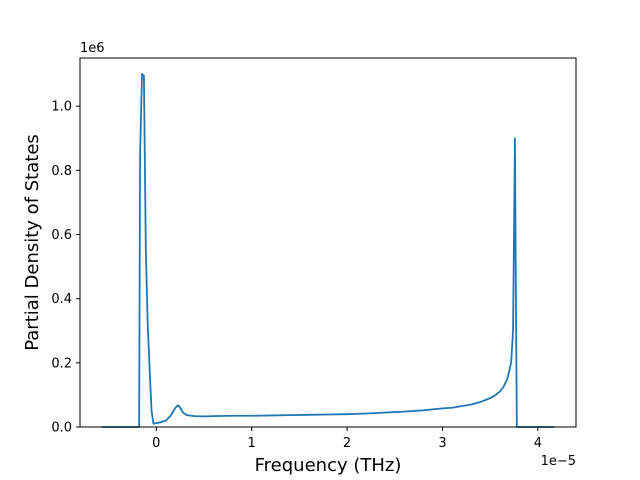 The width and height of the screenshot is (640, 480). Describe the element at coordinates (252, 443) in the screenshot. I see `x-tick-label: 1` at that location.